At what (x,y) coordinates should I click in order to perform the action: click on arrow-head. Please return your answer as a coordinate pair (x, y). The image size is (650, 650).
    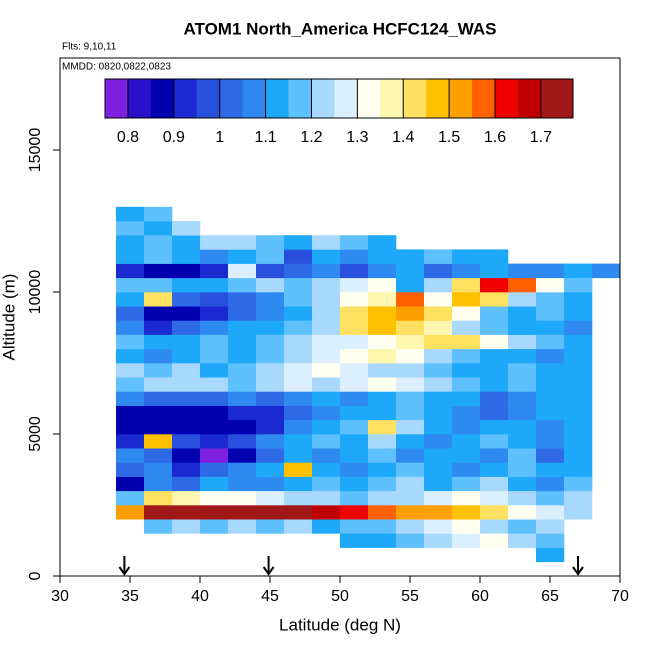
    Looking at the image, I should click on (268, 571).